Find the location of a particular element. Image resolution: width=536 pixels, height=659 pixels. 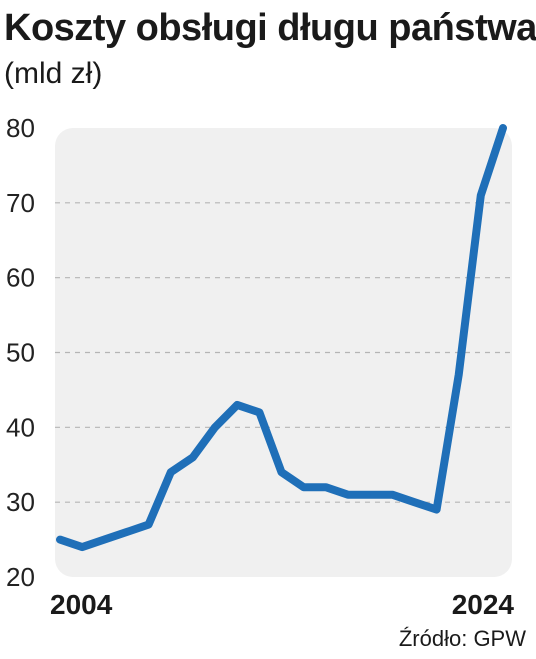

y-axis-ticks: 20 30 40 50 60 70 80 is located at coordinates (20, 352).